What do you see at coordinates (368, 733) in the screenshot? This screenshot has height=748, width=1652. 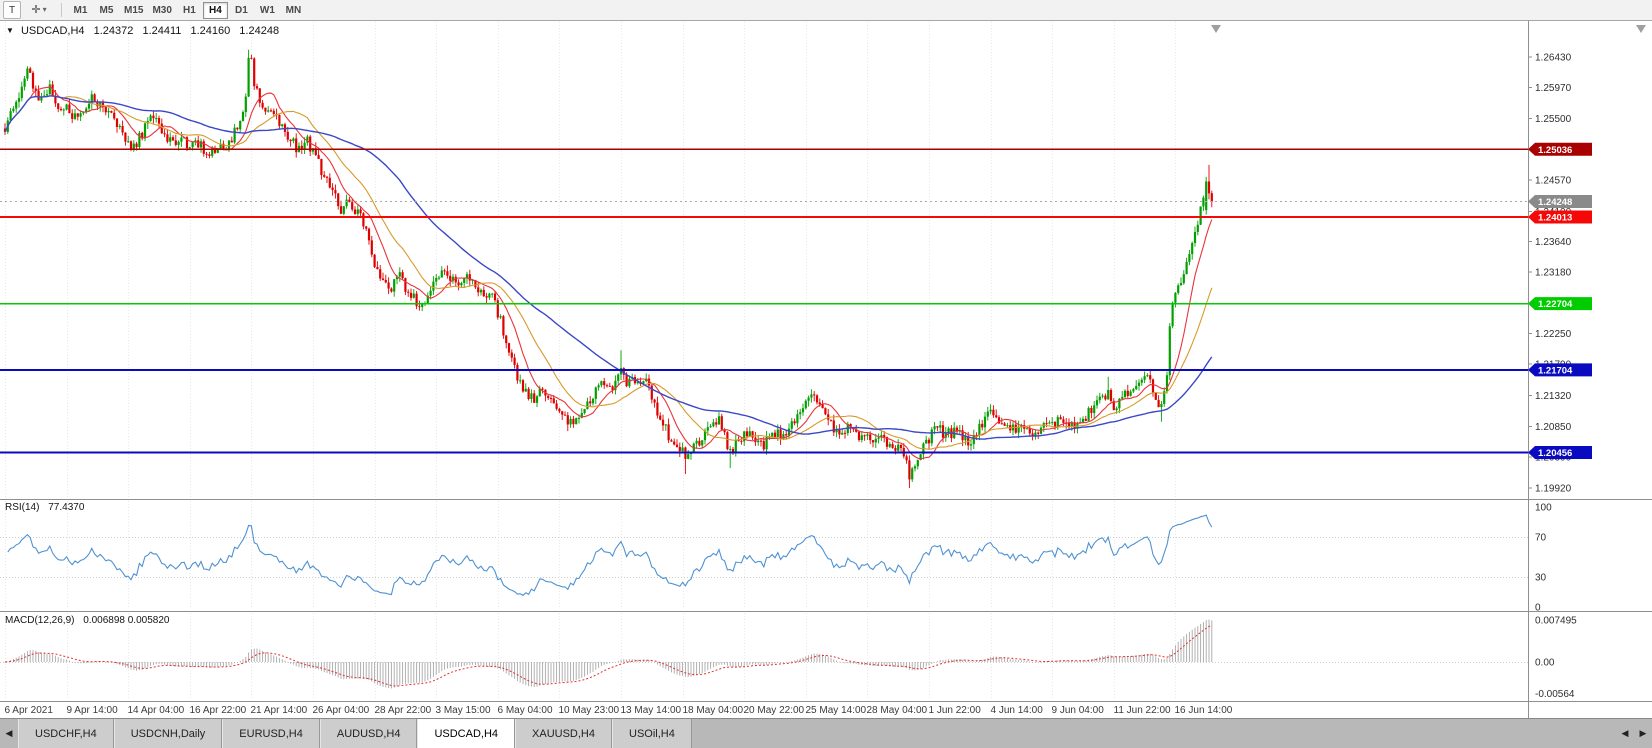 I see `tab-audusd-h4: AUDUSD,H4` at bounding box center [368, 733].